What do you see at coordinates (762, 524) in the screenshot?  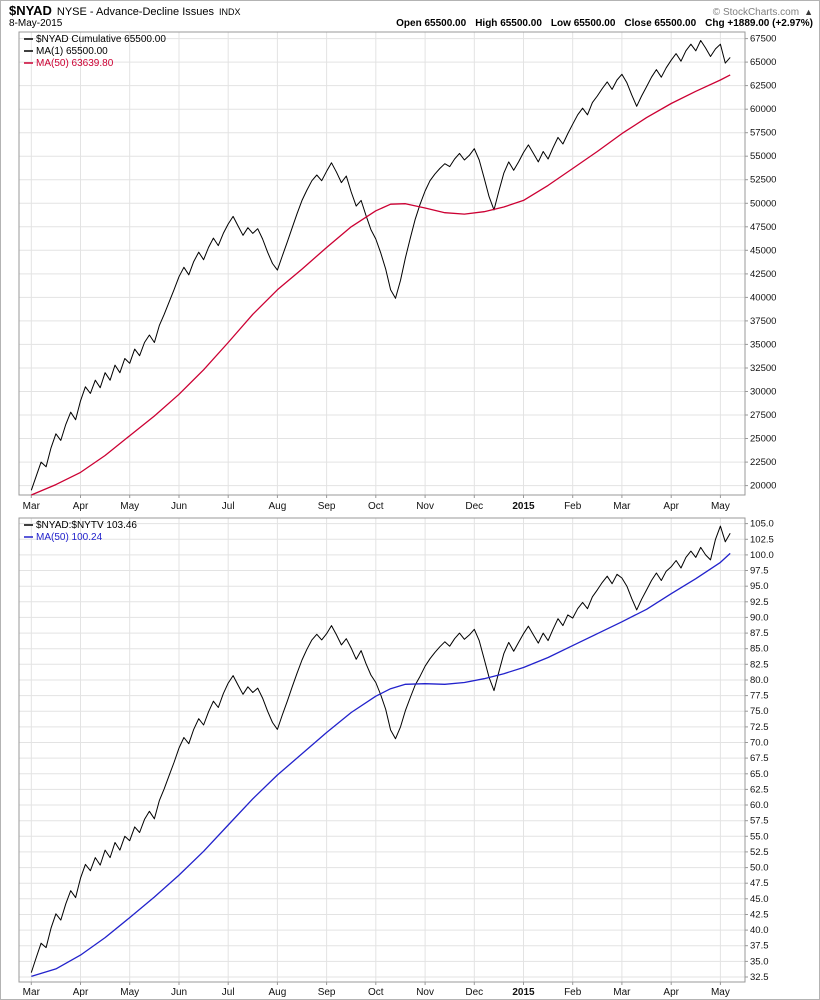 I see `y-tick-label: 105.0` at bounding box center [762, 524].